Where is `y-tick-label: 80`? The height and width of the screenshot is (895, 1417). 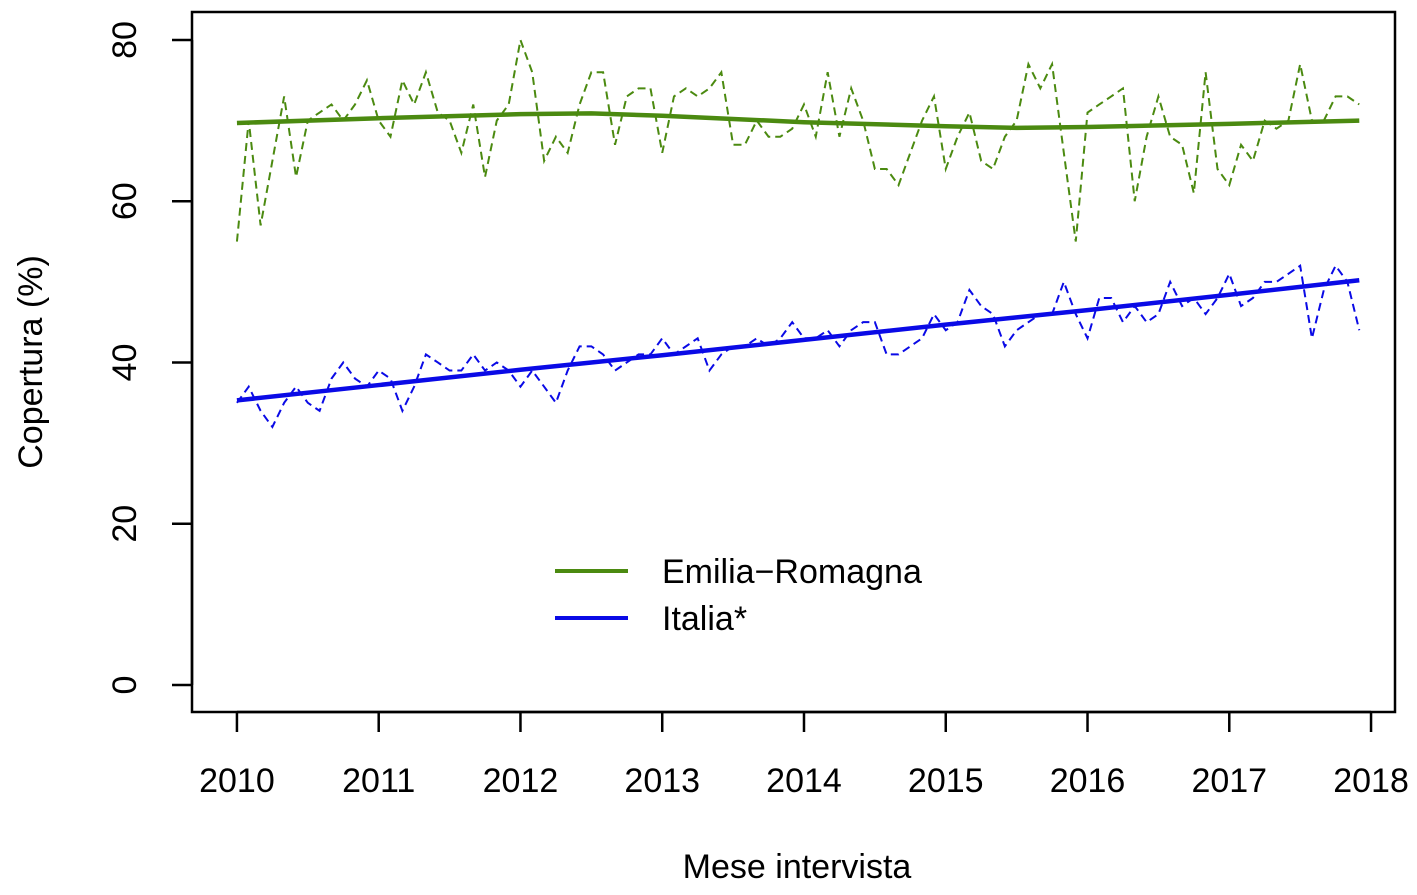
y-tick-label: 80 is located at coordinates (125, 40).